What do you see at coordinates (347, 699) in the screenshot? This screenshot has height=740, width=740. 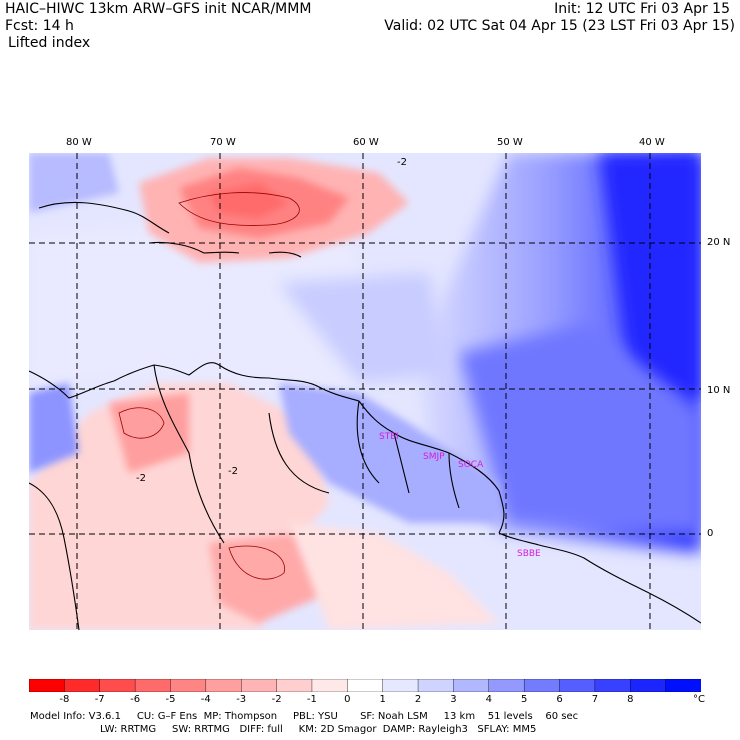 I see `colorbar-tick-label: 0` at bounding box center [347, 699].